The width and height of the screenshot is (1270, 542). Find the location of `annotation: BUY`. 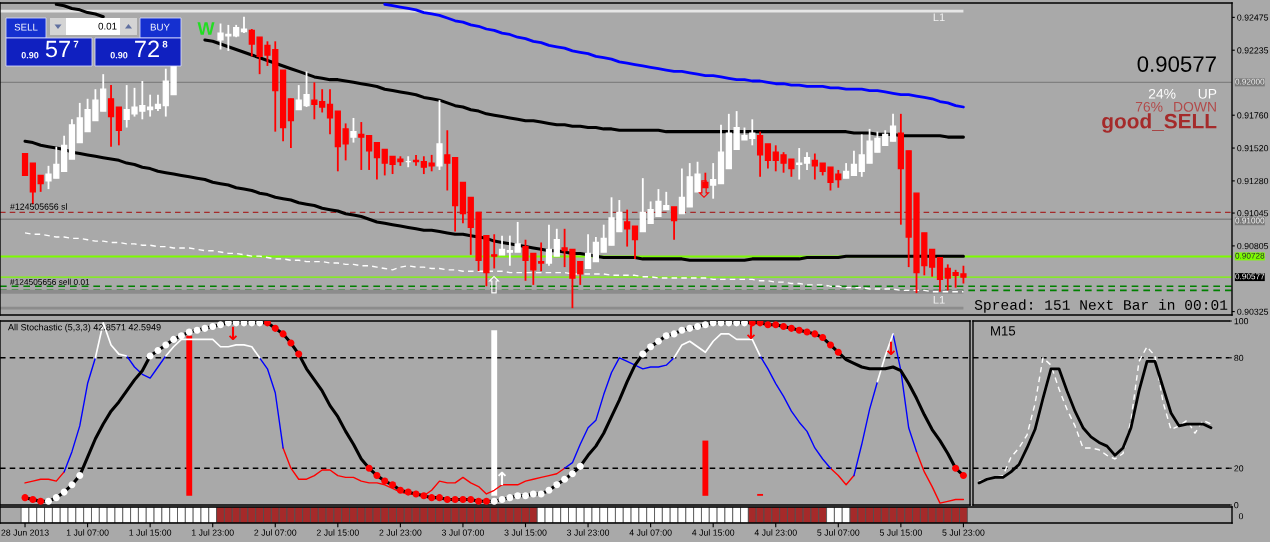

annotation: BUY is located at coordinates (160, 27).